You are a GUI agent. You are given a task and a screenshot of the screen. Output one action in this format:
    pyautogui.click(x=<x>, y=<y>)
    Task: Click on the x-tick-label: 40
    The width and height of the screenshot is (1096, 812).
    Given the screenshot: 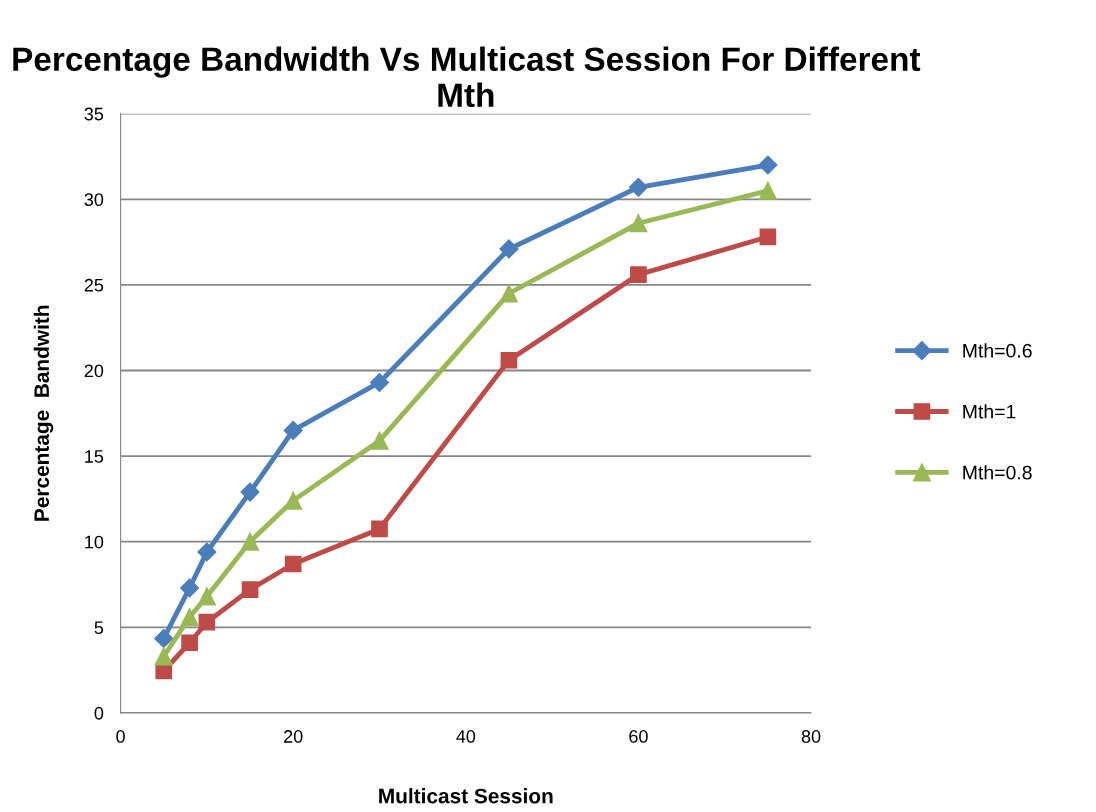 What is the action you would take?
    pyautogui.click(x=466, y=736)
    